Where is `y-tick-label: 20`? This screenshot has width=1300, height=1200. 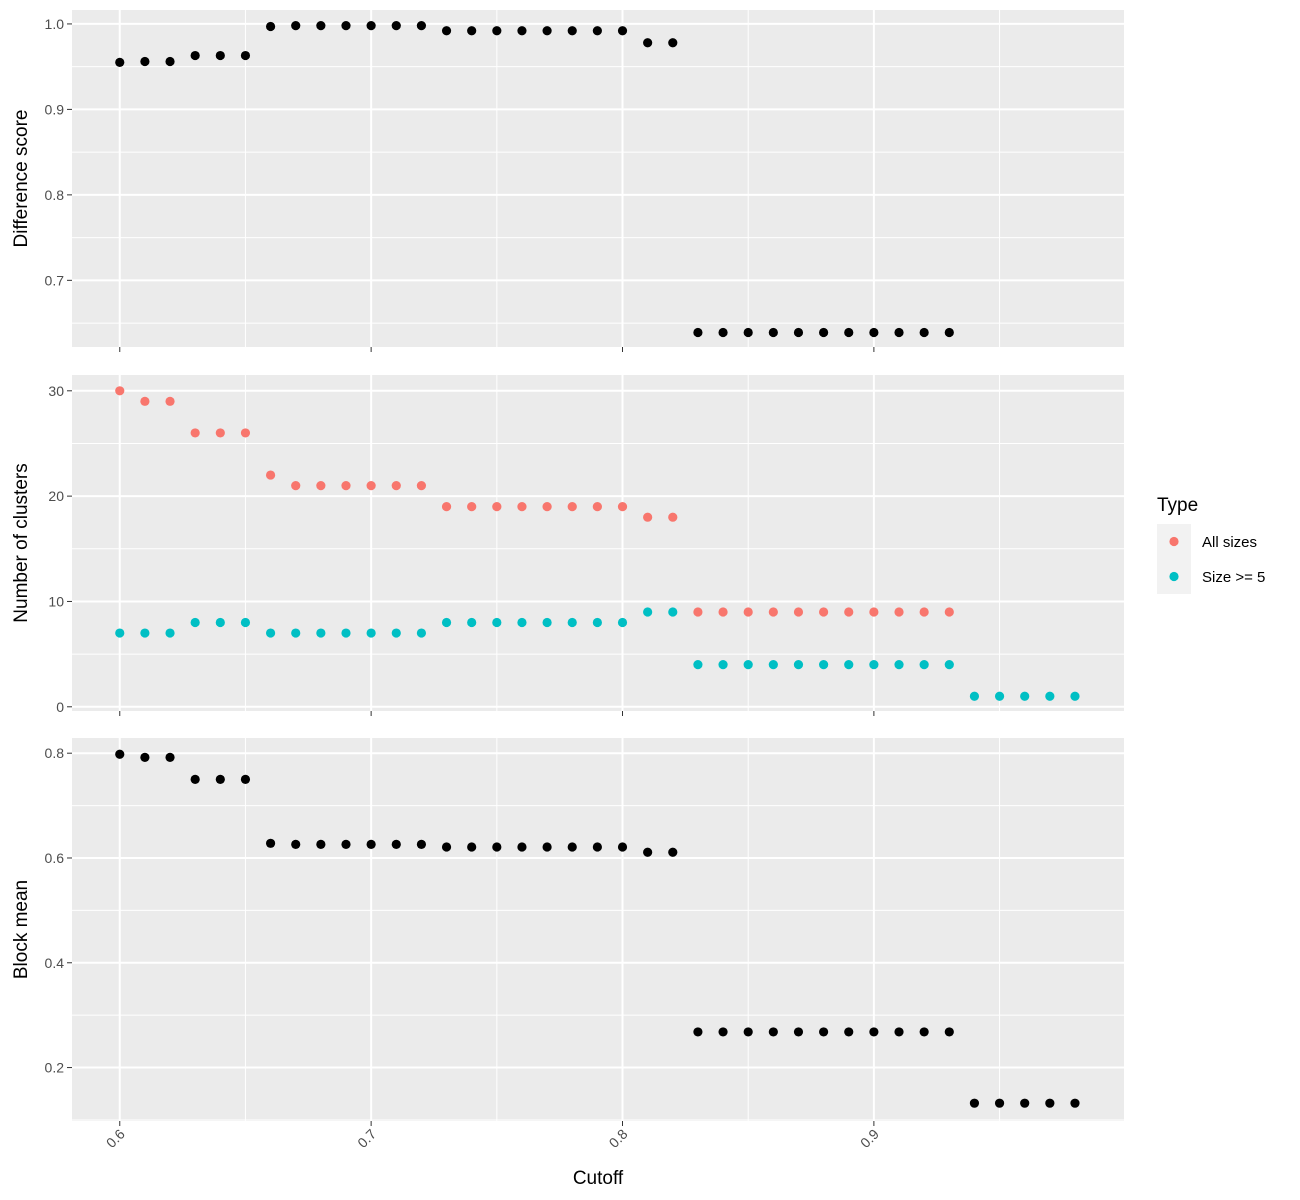
y-tick-label: 20 is located at coordinates (56, 496).